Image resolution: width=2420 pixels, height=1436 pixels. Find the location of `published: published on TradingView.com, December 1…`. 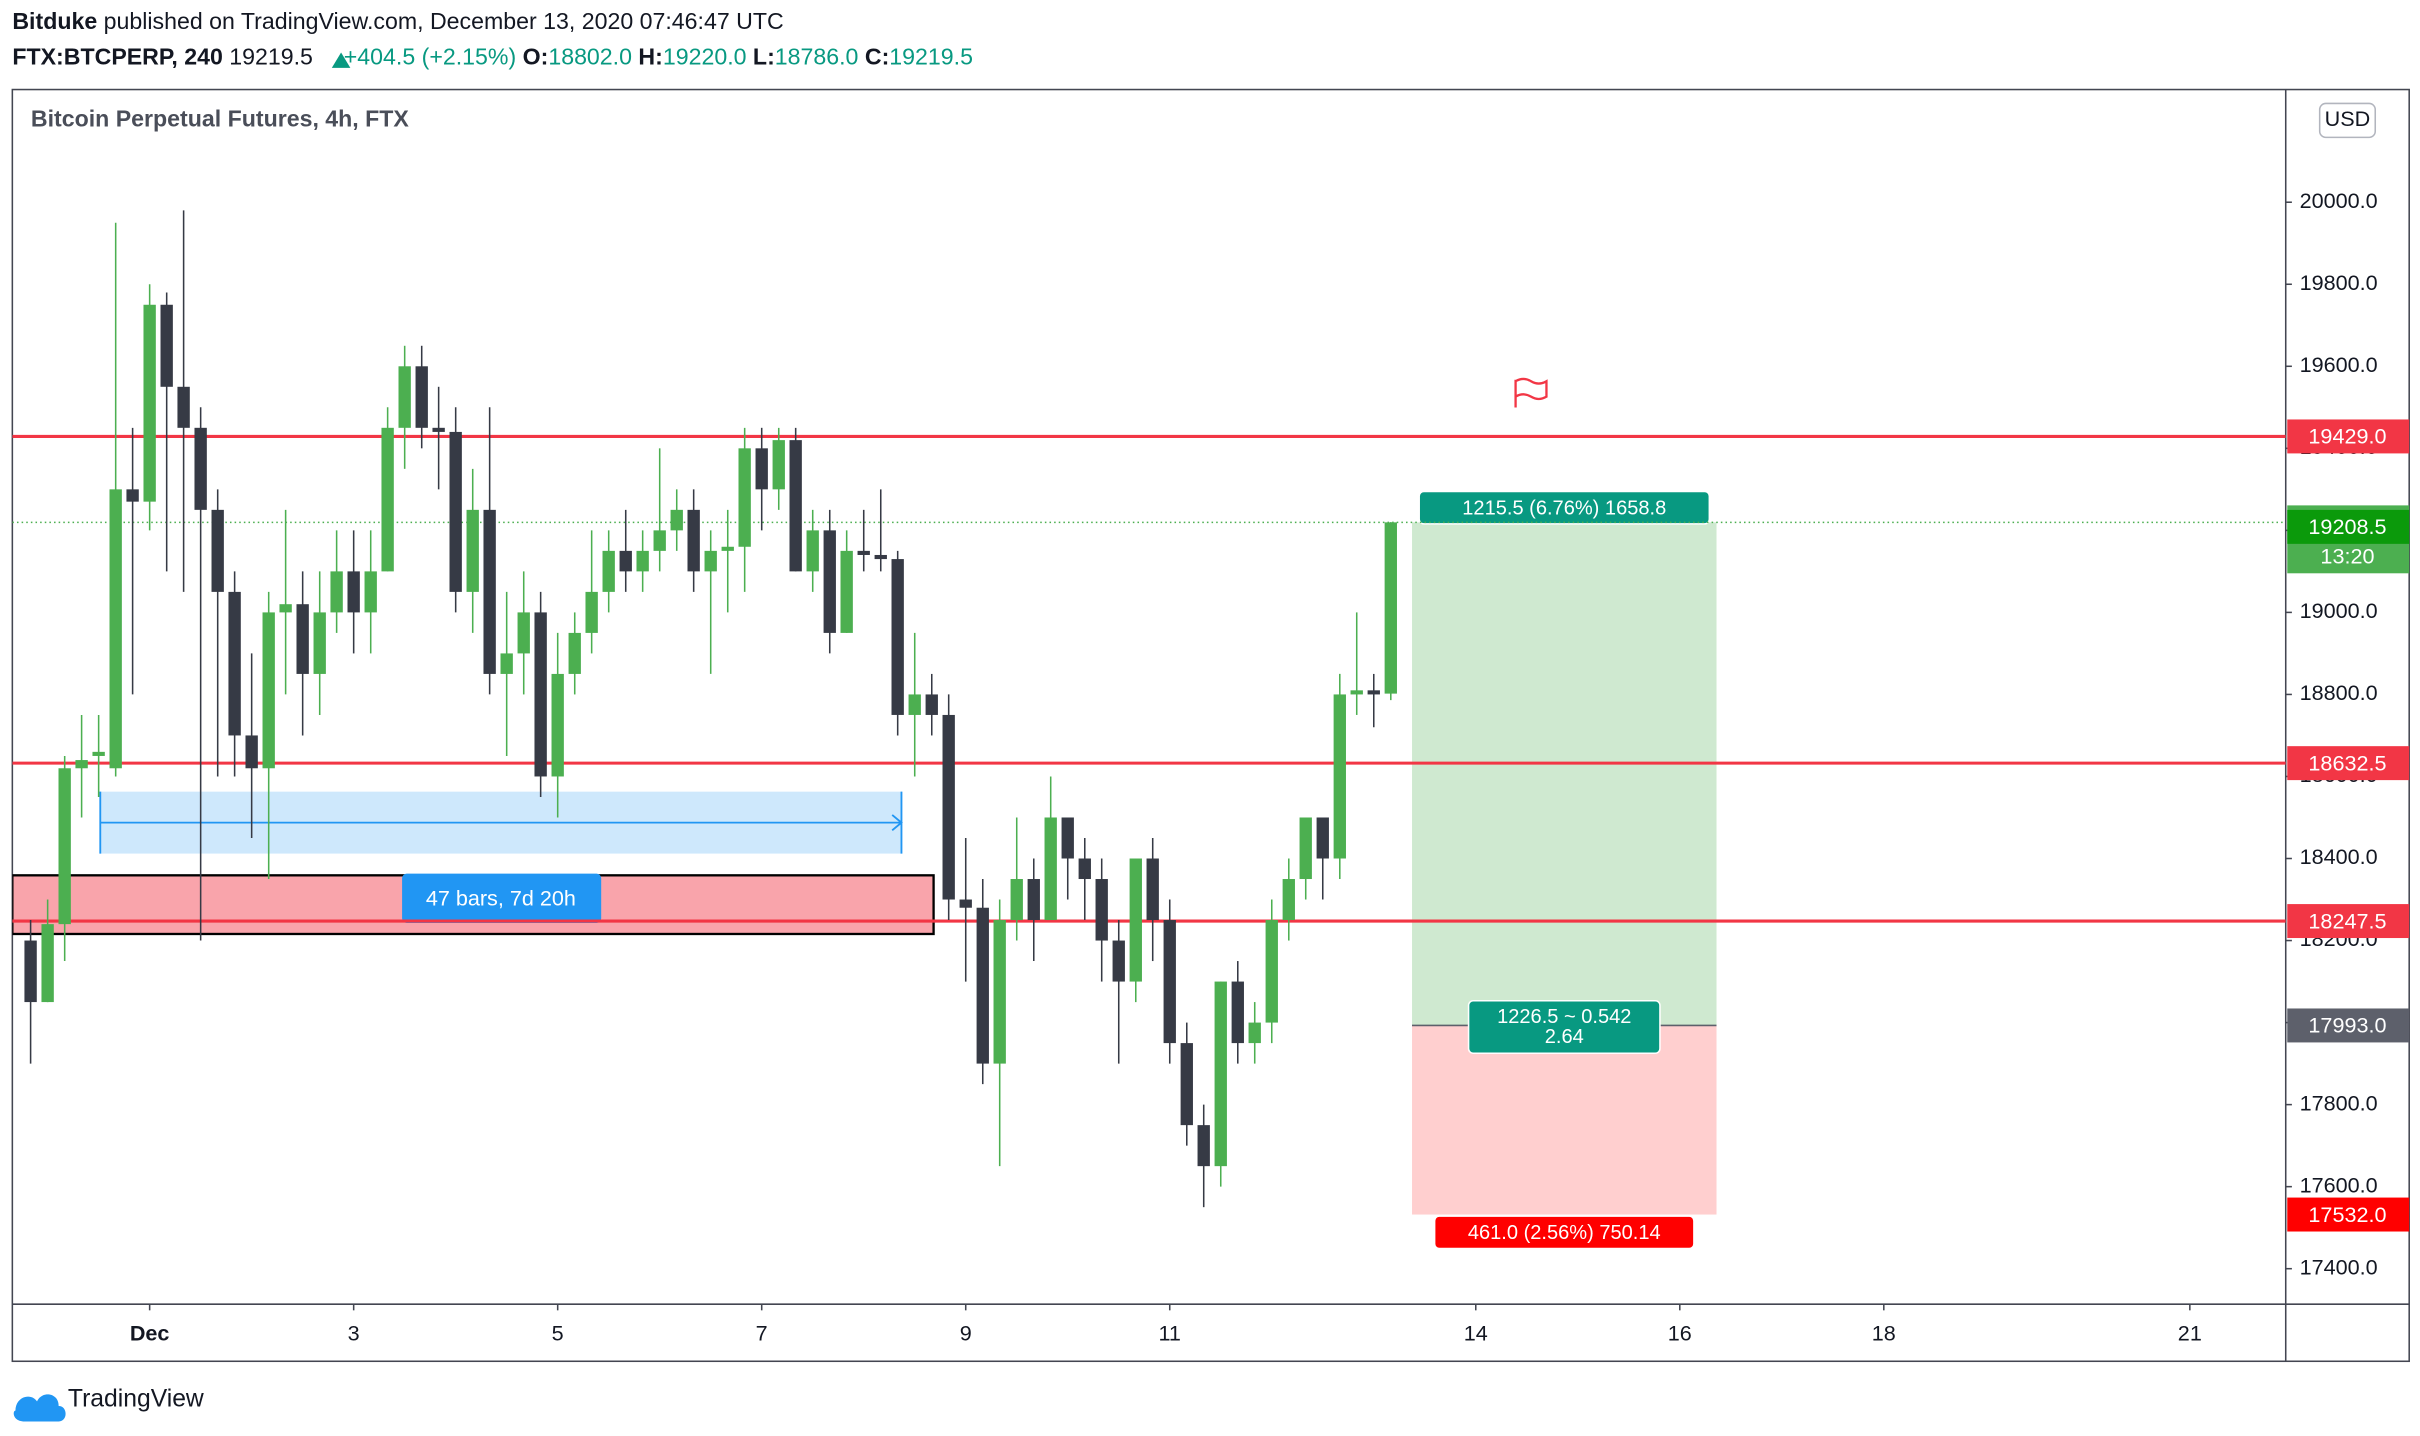

published: published on TradingView.com, December 1… is located at coordinates (444, 21).